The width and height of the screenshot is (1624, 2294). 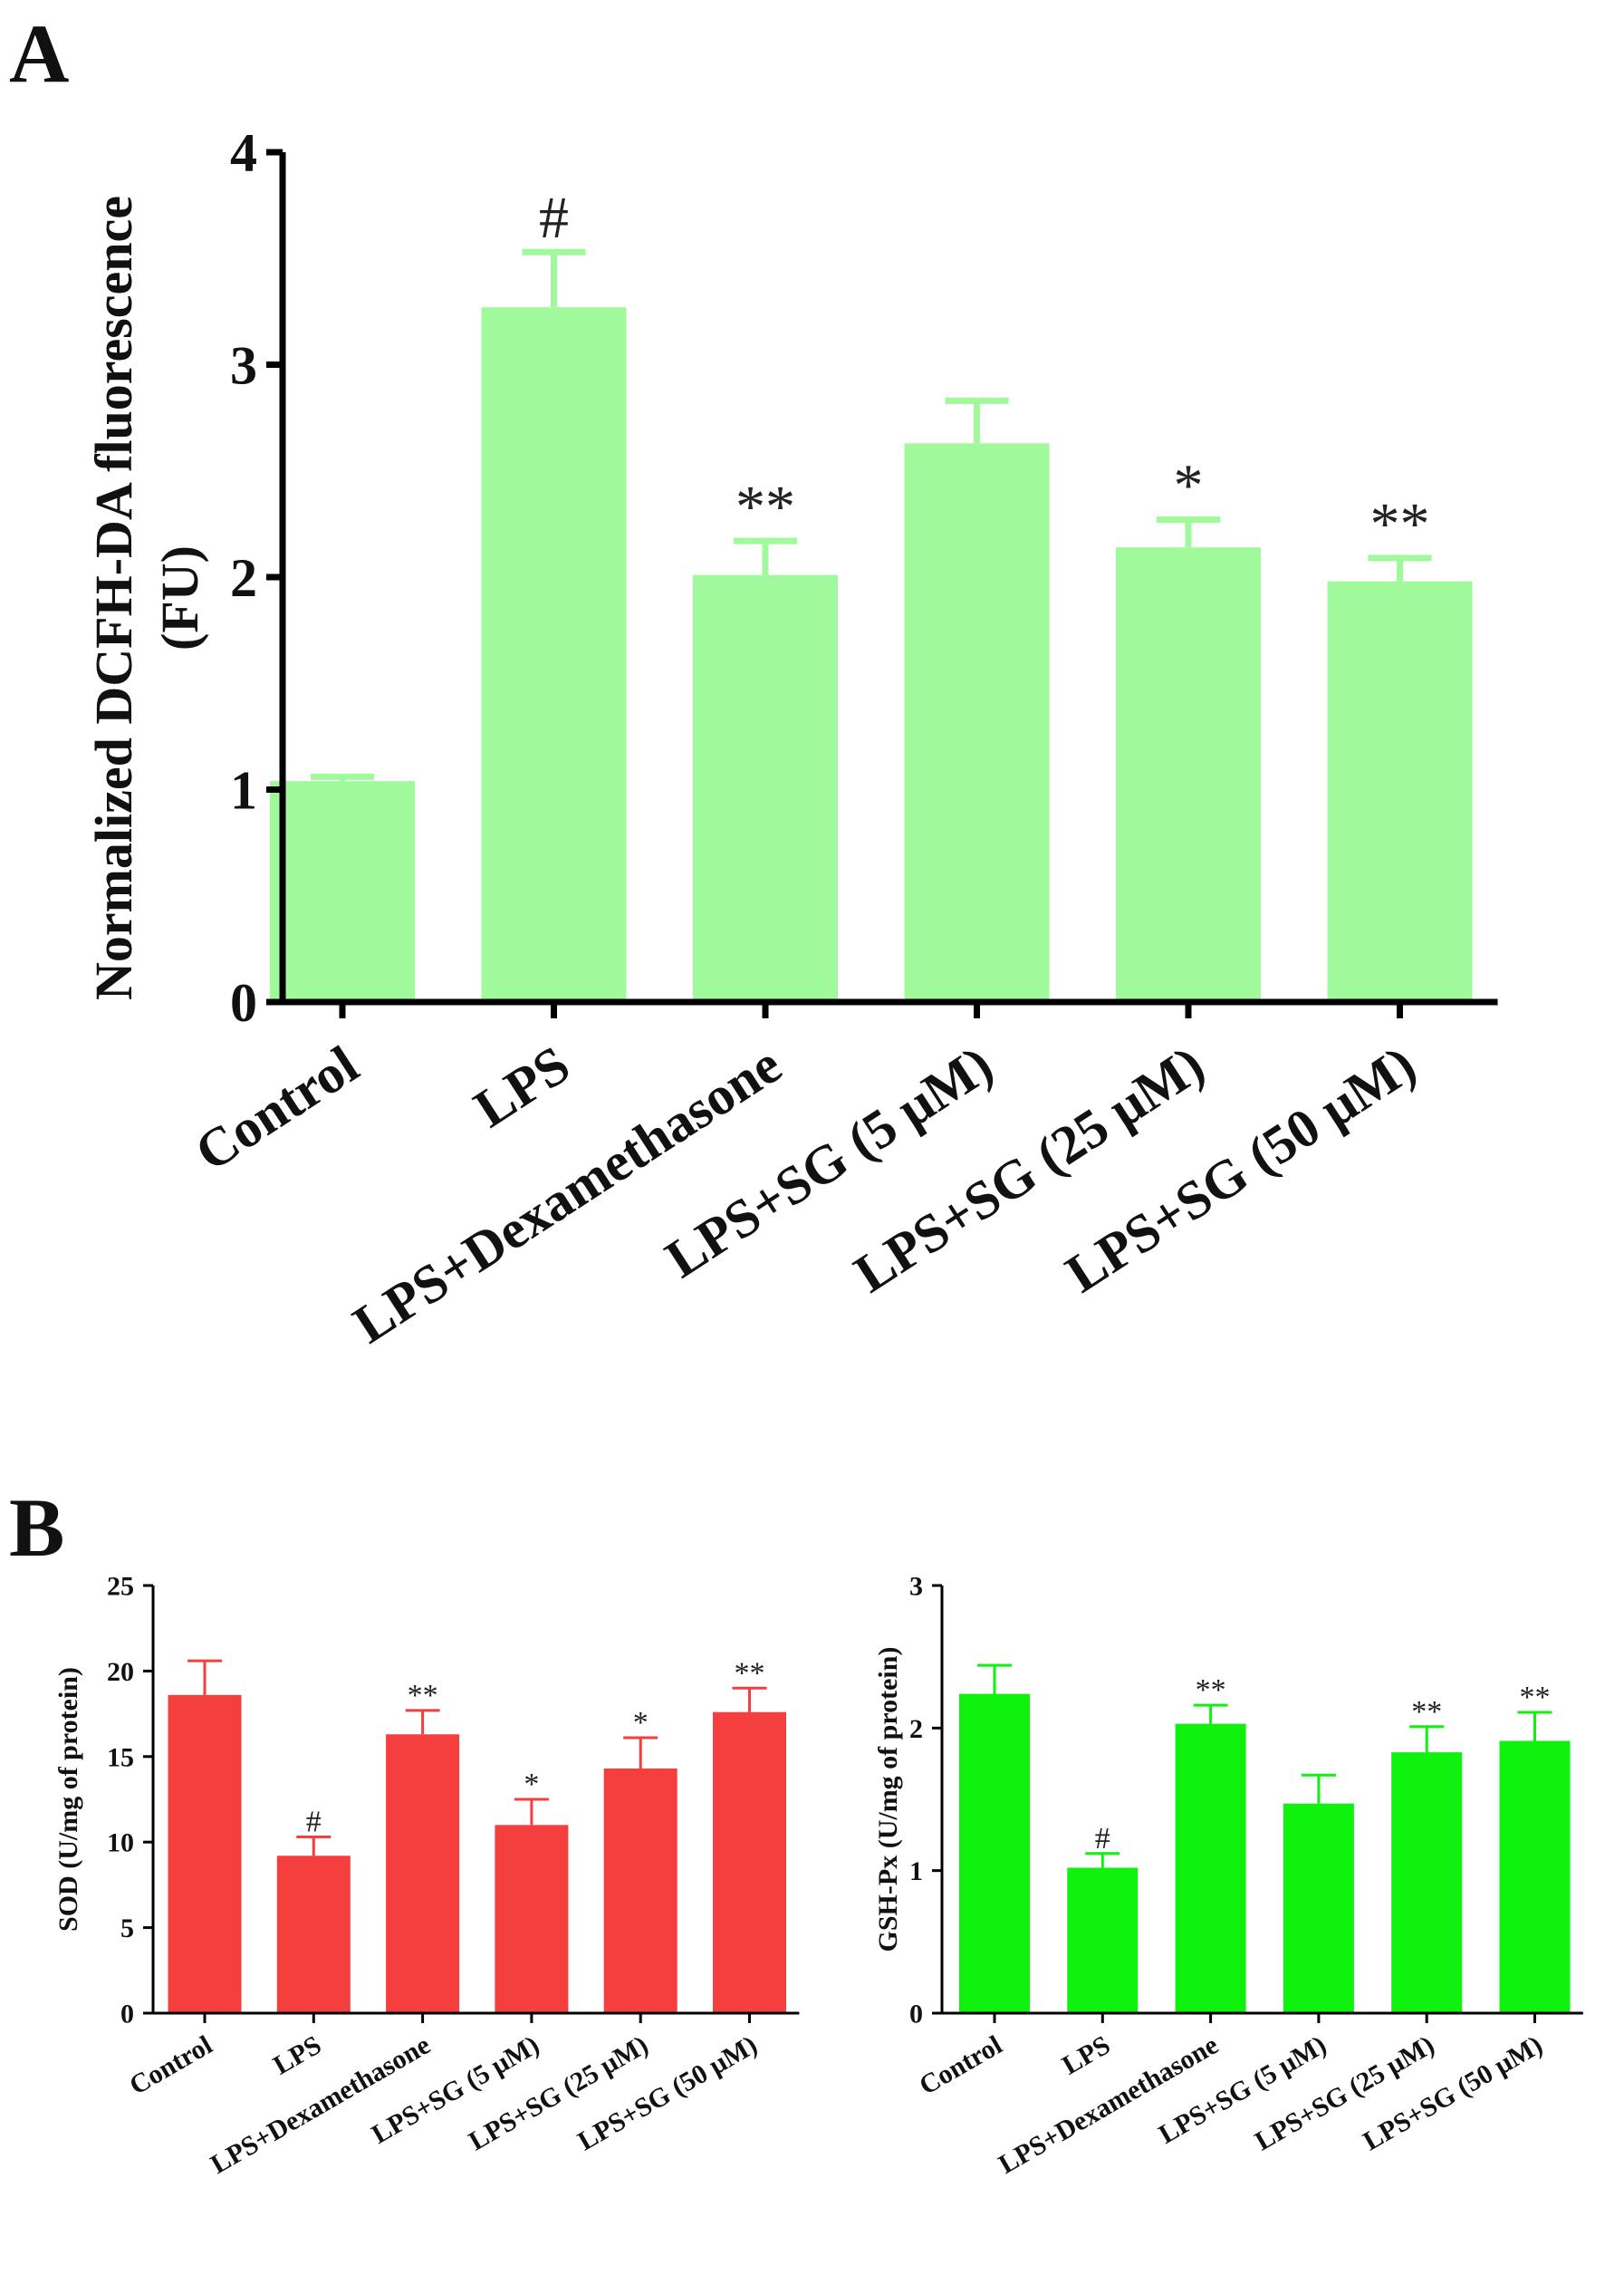 I want to click on category-label-a-5: LPS+SG (50 μM), so click(x=1240, y=1170).